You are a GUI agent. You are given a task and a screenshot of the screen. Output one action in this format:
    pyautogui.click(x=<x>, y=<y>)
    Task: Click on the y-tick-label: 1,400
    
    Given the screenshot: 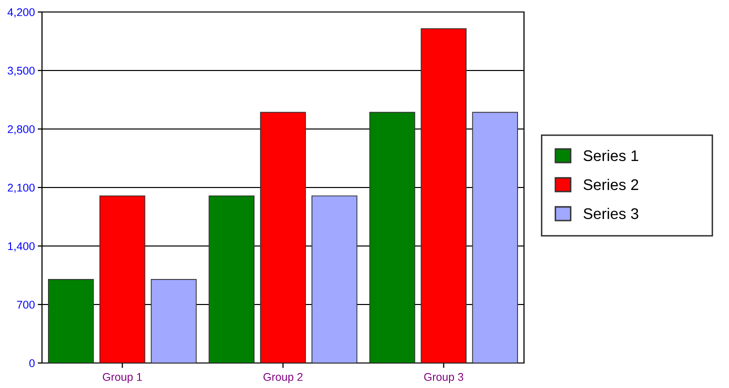 What is the action you would take?
    pyautogui.click(x=21, y=247)
    